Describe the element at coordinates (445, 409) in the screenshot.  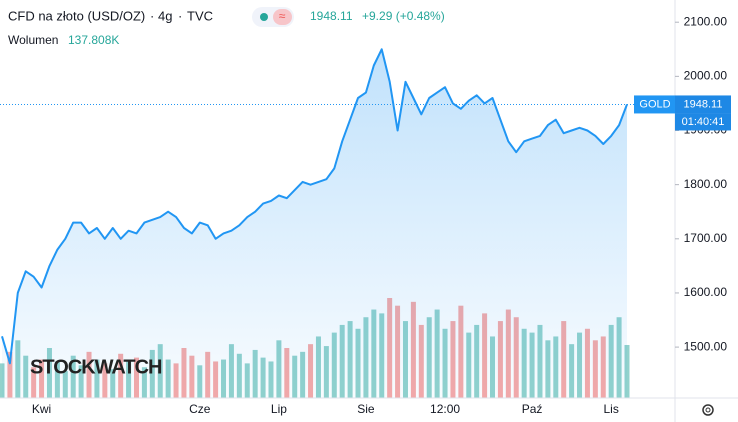
I see `x-tick-label: 12:00` at that location.